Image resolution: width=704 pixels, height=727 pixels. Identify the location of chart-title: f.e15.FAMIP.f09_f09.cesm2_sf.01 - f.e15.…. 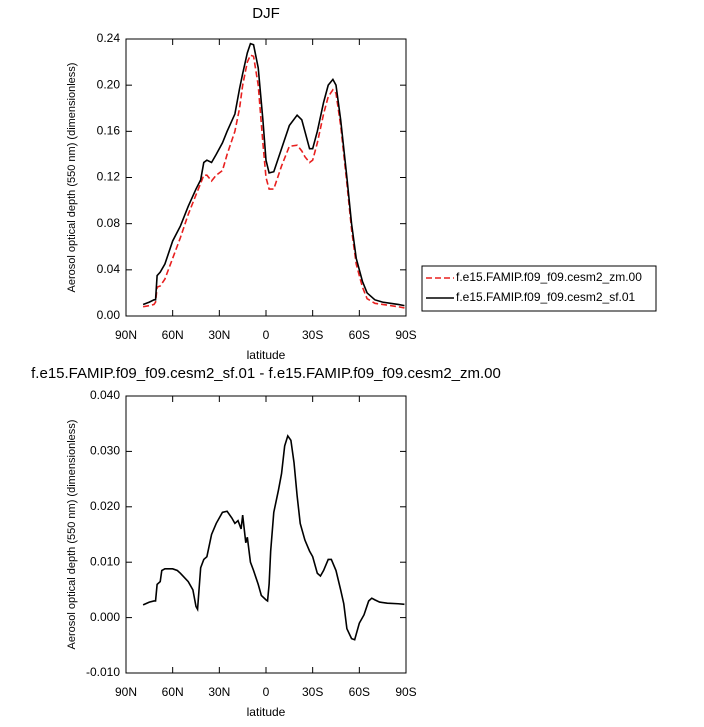
(266, 373).